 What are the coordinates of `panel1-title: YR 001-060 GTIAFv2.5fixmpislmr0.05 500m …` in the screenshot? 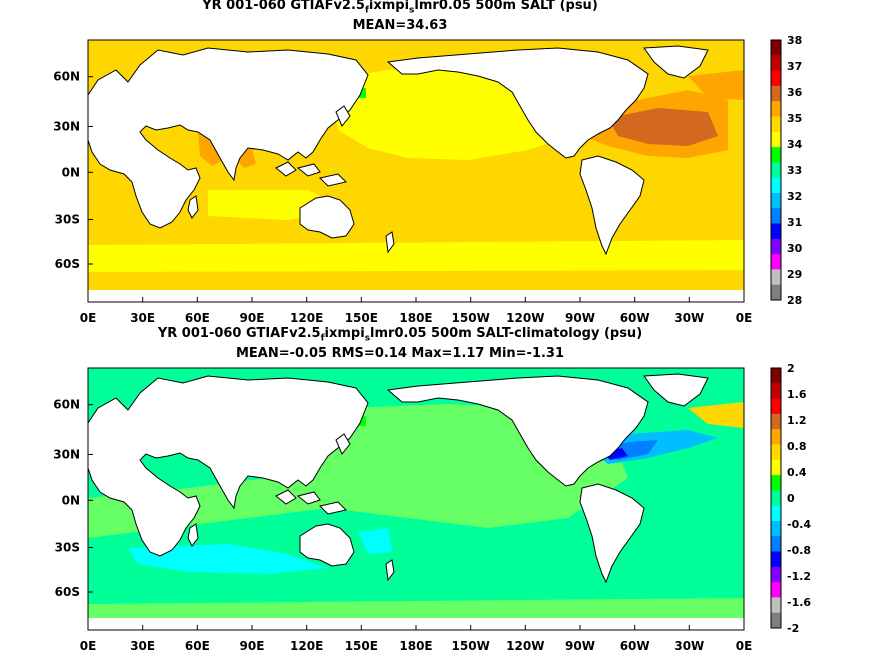 It's located at (400, 8).